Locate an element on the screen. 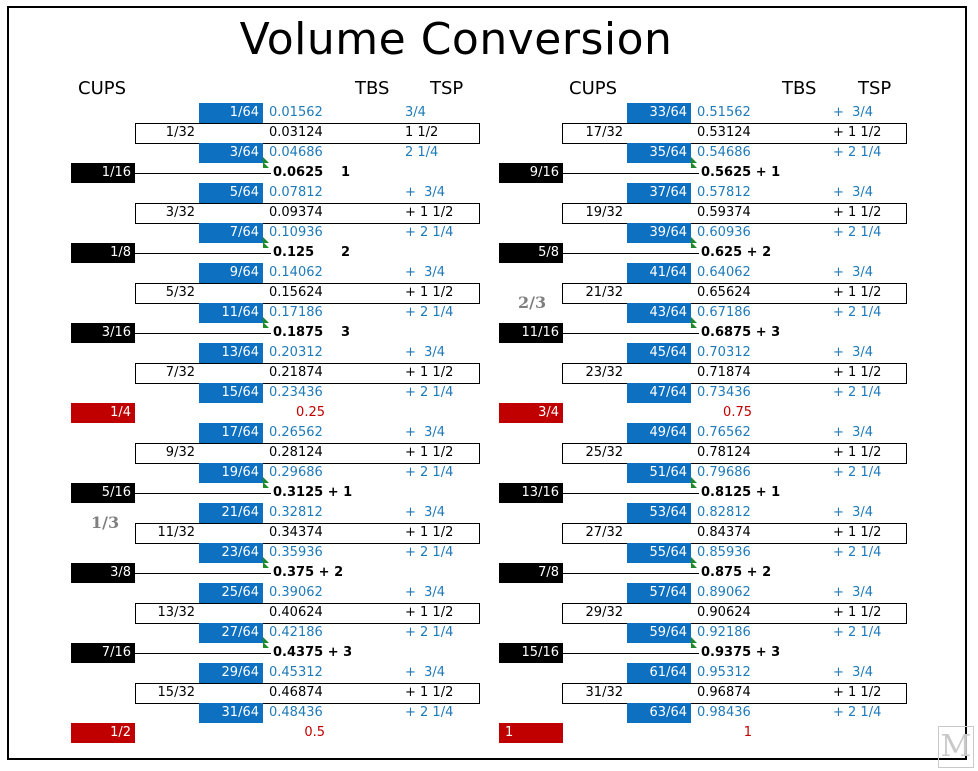 The image size is (978, 771). sixty-fourth-fraction: 25/64 is located at coordinates (231, 593).